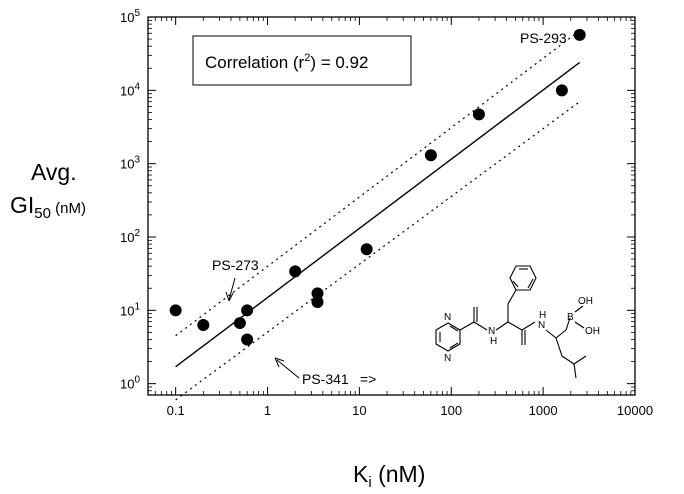  I want to click on correlation-box, so click(302, 60).